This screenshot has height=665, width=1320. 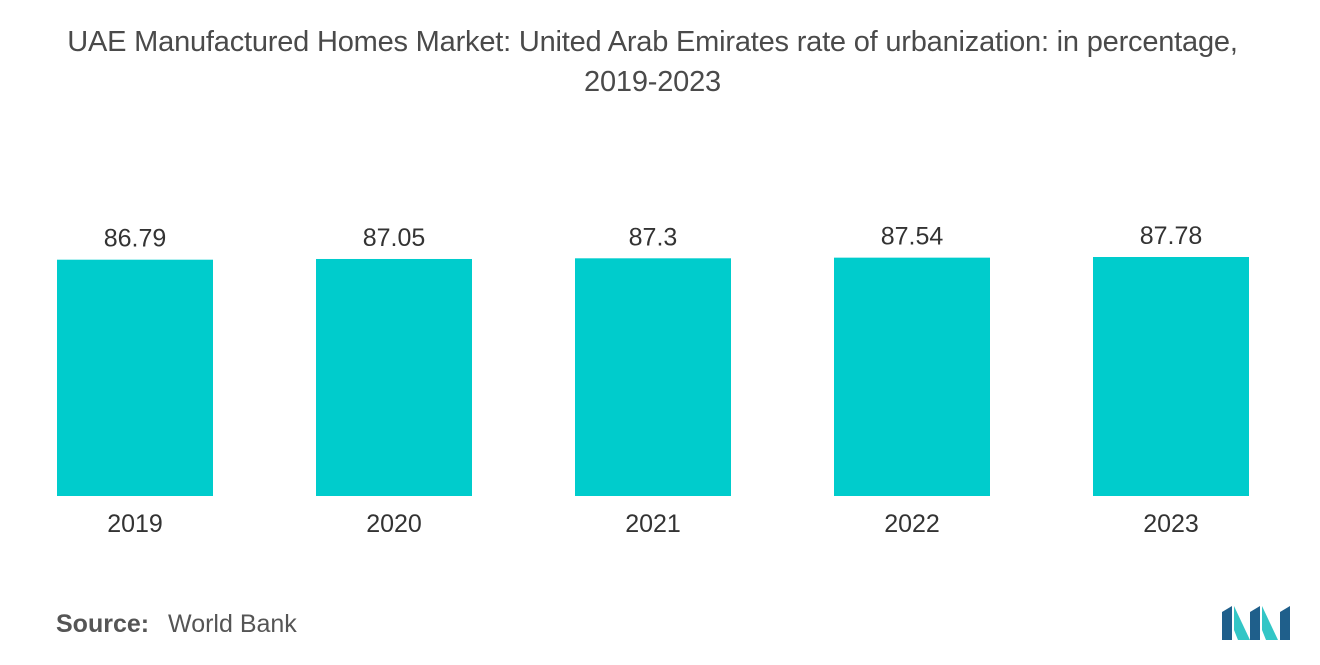 I want to click on data-label-2021: 87.3, so click(x=653, y=237).